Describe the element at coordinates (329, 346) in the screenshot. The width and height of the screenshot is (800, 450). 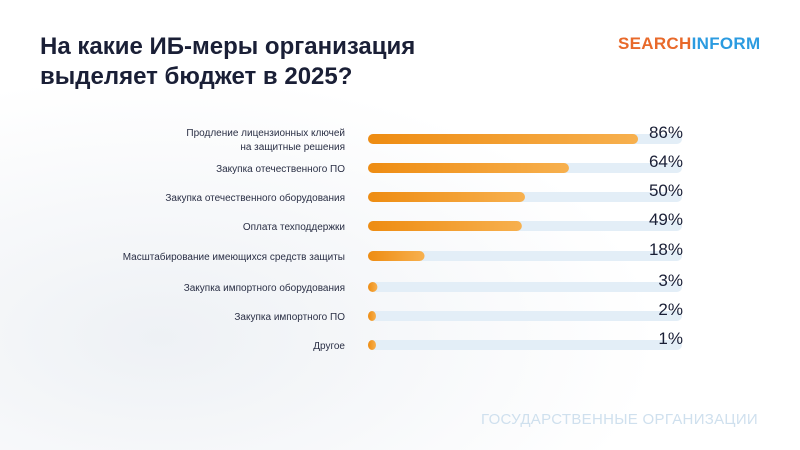
I see `category-label: Другое` at that location.